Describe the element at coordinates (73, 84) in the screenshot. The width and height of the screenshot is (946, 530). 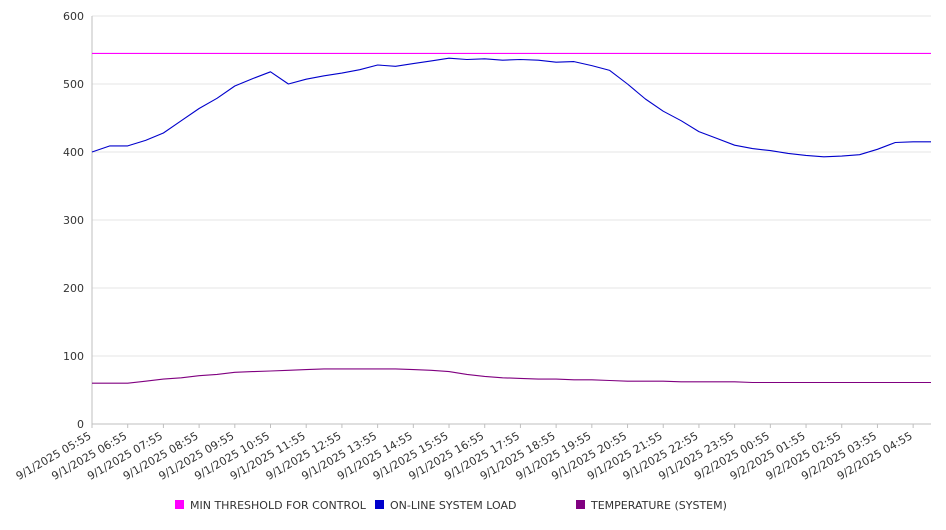
I see `y-tick-label: 500` at that location.